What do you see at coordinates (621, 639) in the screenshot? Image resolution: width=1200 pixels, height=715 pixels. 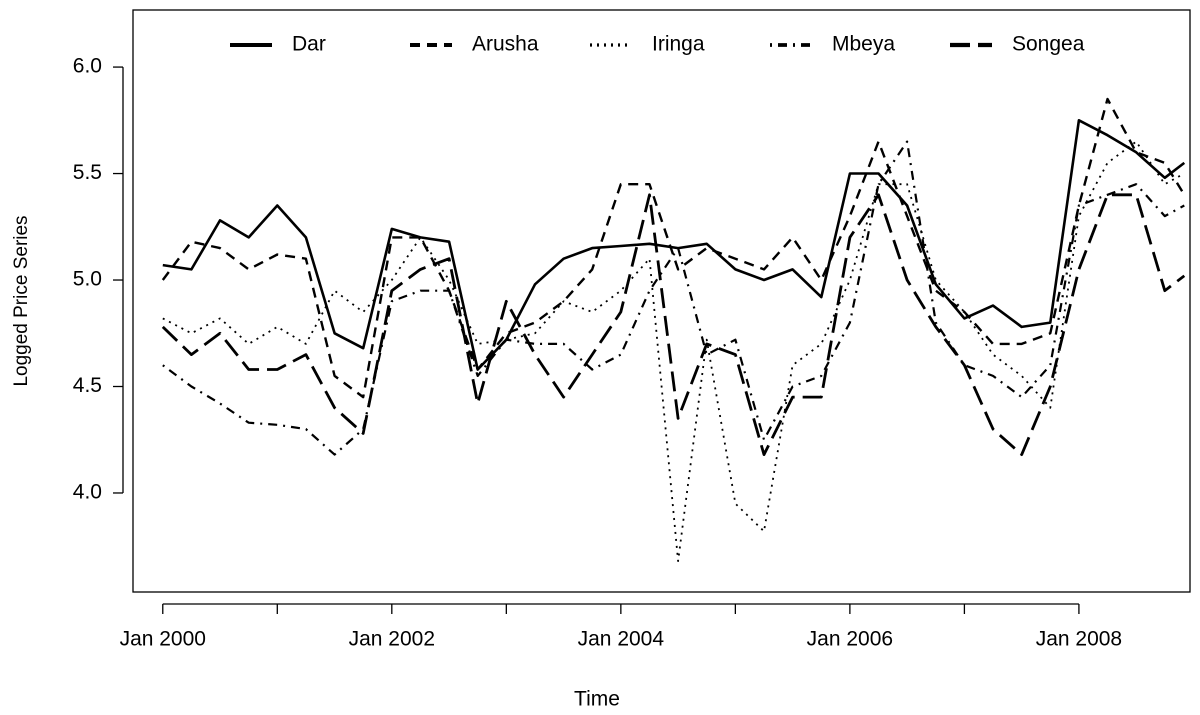 I see `x-tick-label: Jan 2004` at bounding box center [621, 639].